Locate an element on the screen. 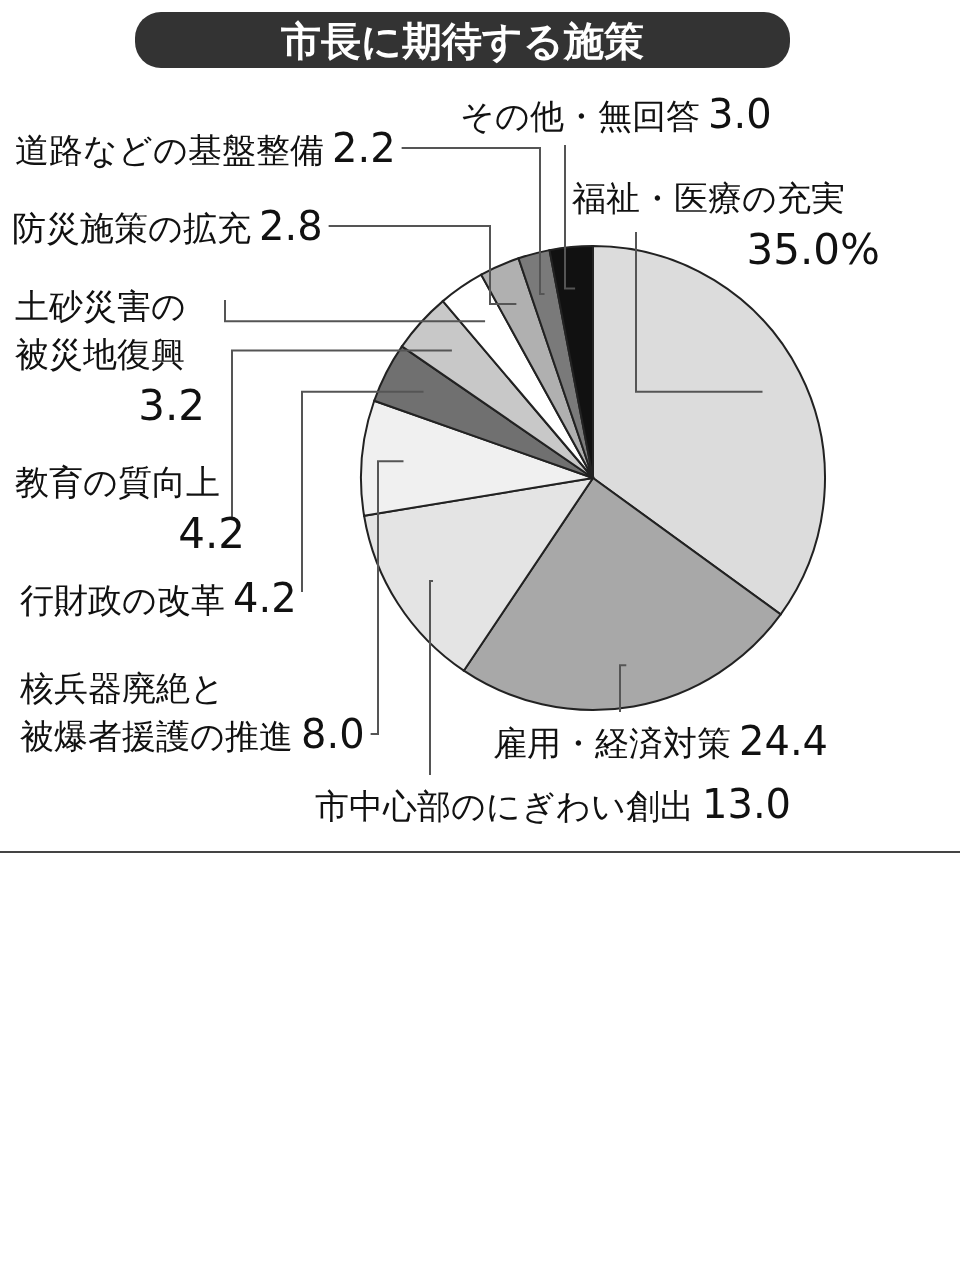 This screenshot has height=1280, width=960. slice-label: 道路などの基盤整備 is located at coordinates (169, 150).